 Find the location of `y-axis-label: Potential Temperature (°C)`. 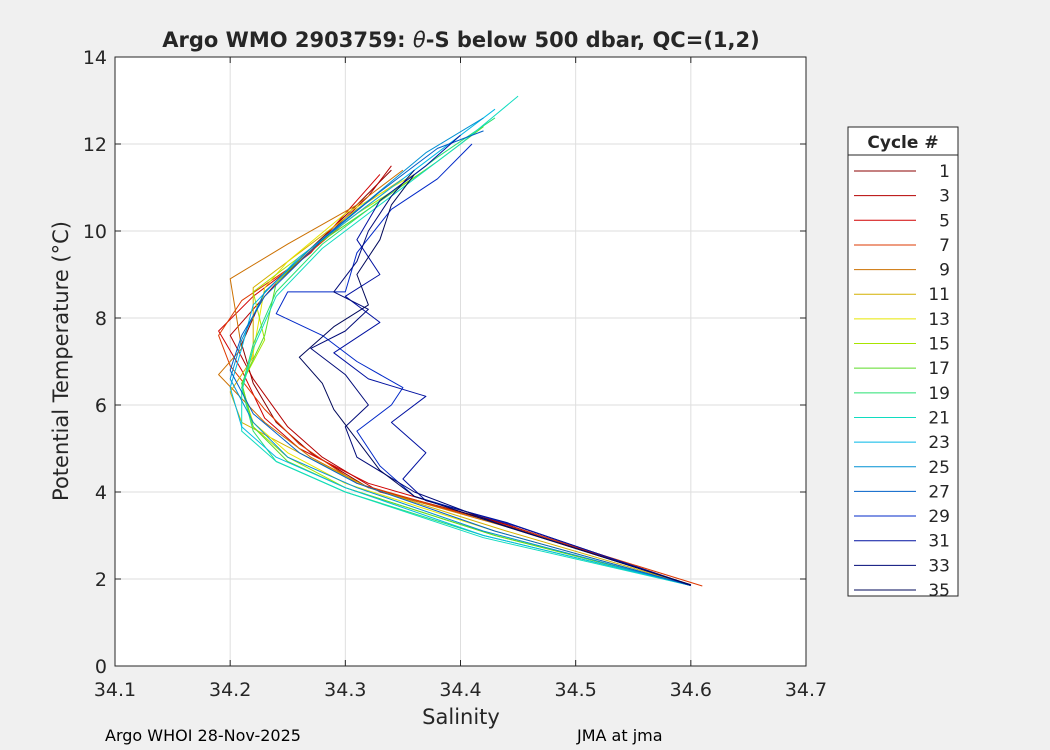

y-axis-label: Potential Temperature (°C) is located at coordinates (61, 361).